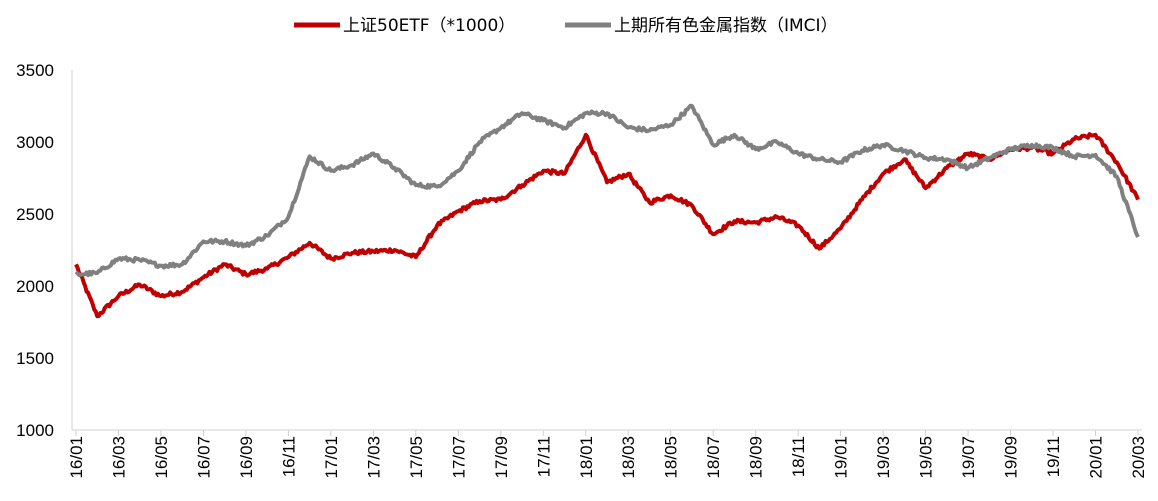  Describe the element at coordinates (288, 456) in the screenshot. I see `x-tick-label: 16/11` at that location.